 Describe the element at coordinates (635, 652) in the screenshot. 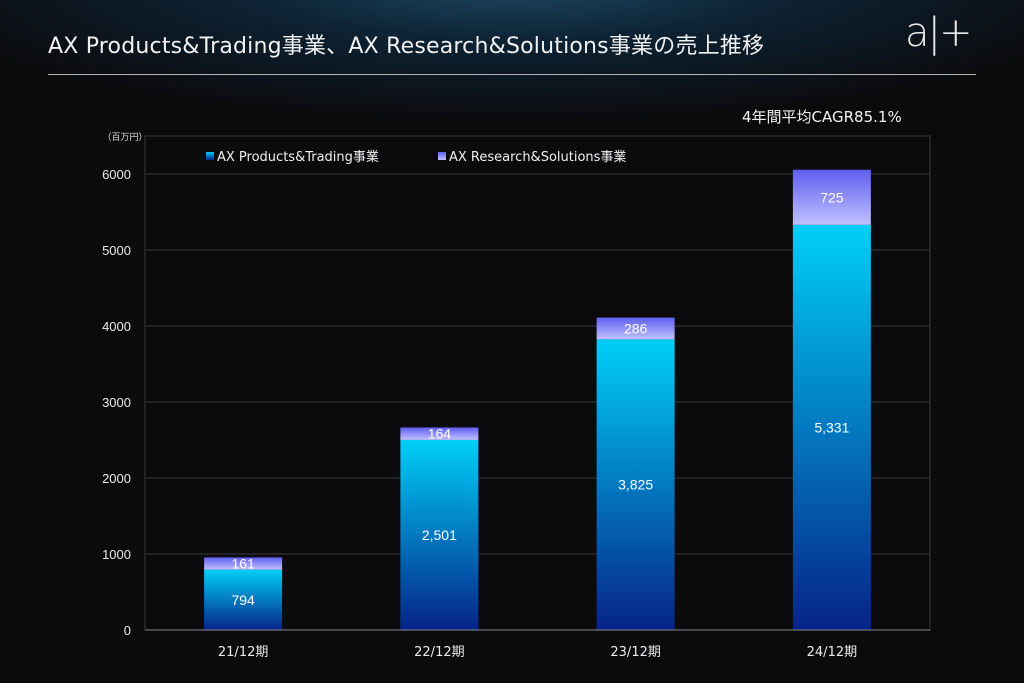

I see `x-tick-label: 23/12期` at that location.